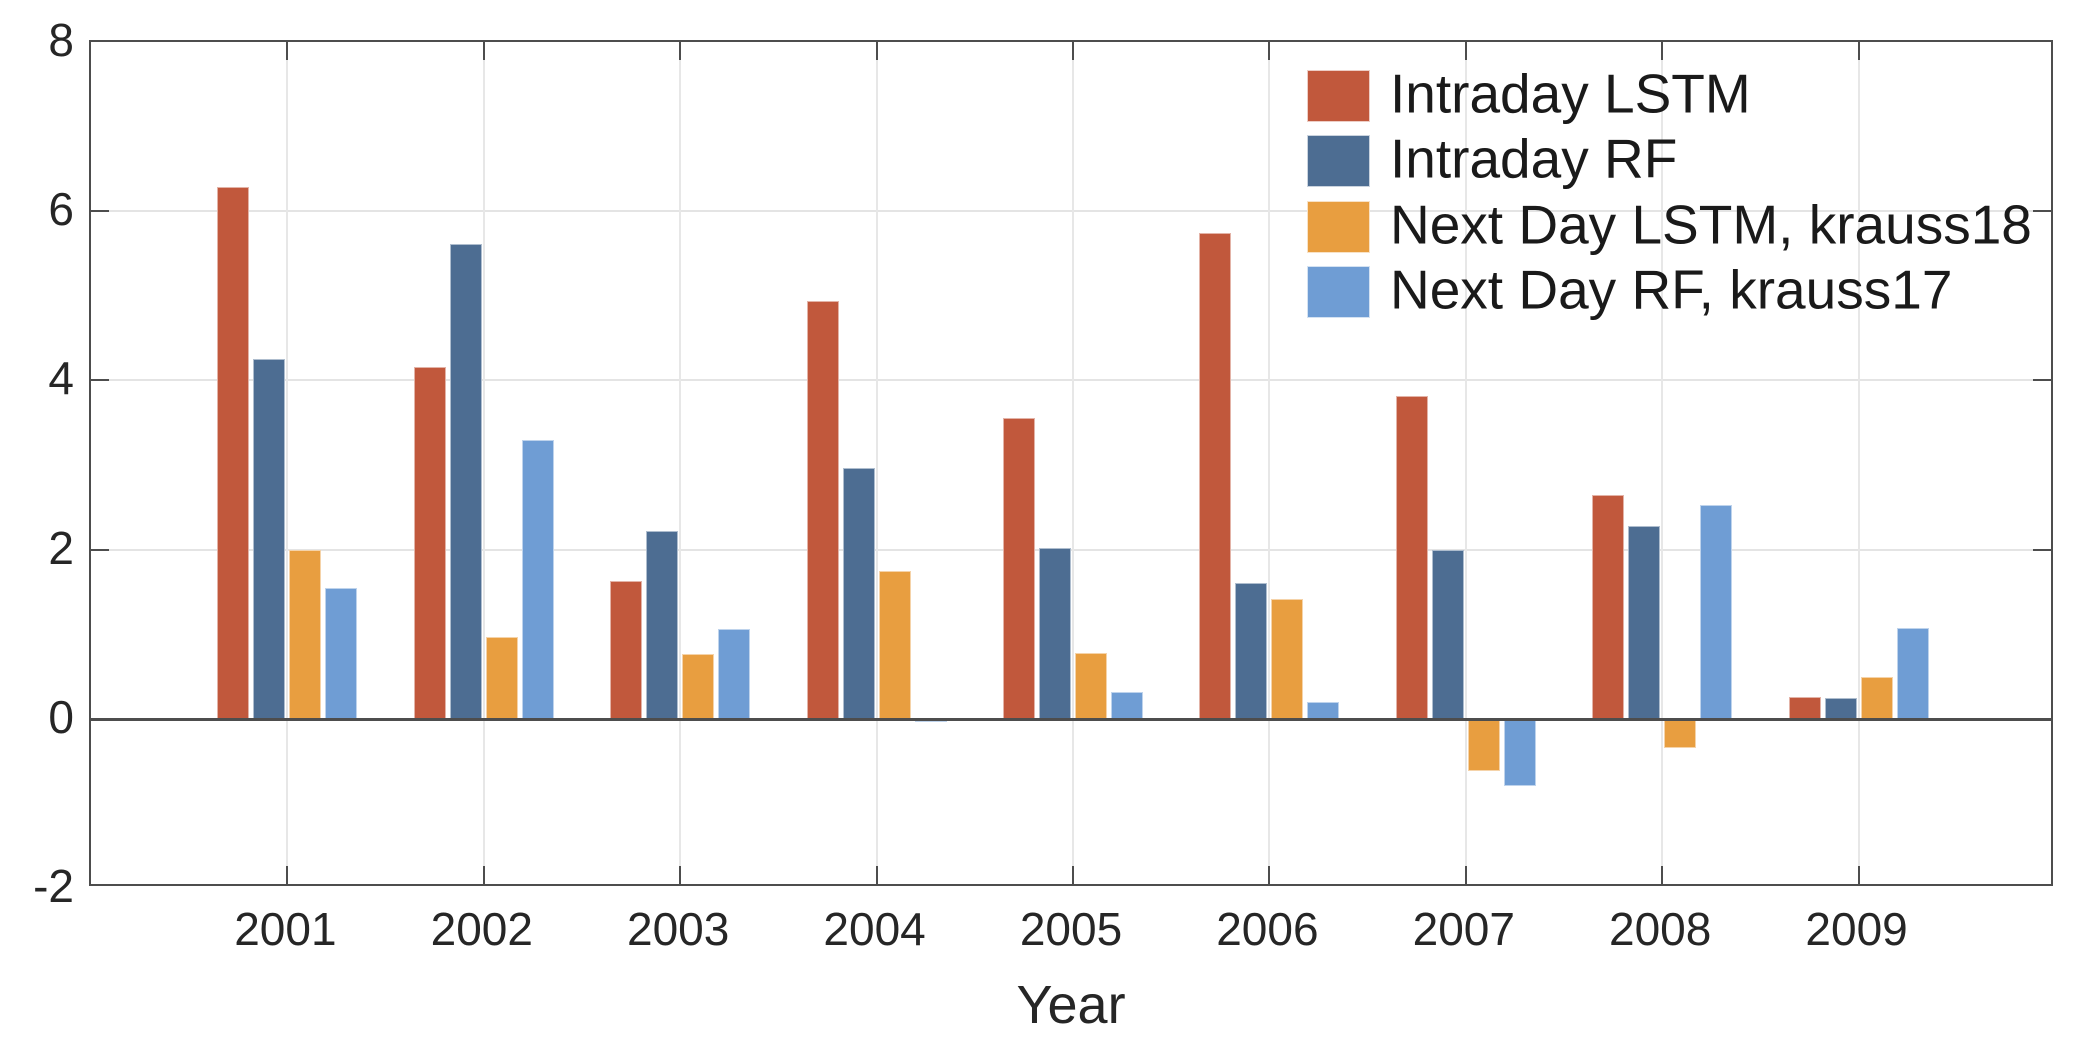  I want to click on bar-2004-s1, so click(858, 593).